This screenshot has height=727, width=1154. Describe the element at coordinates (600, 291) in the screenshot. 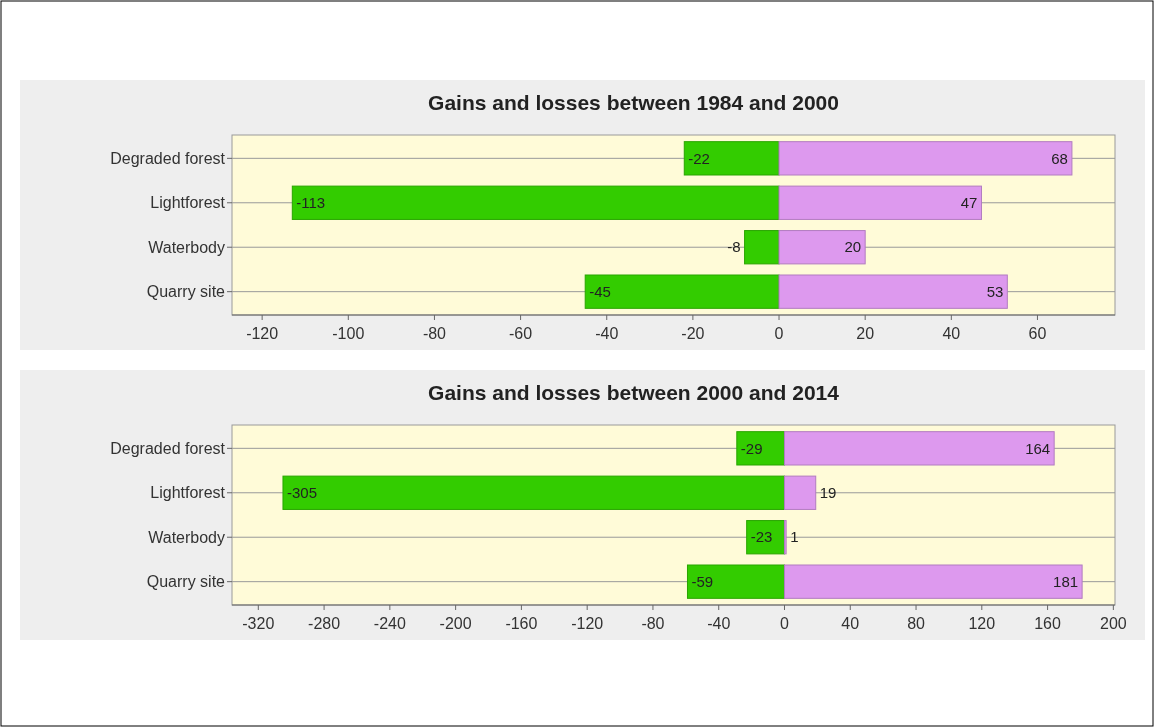

I see `data-label: -45` at that location.